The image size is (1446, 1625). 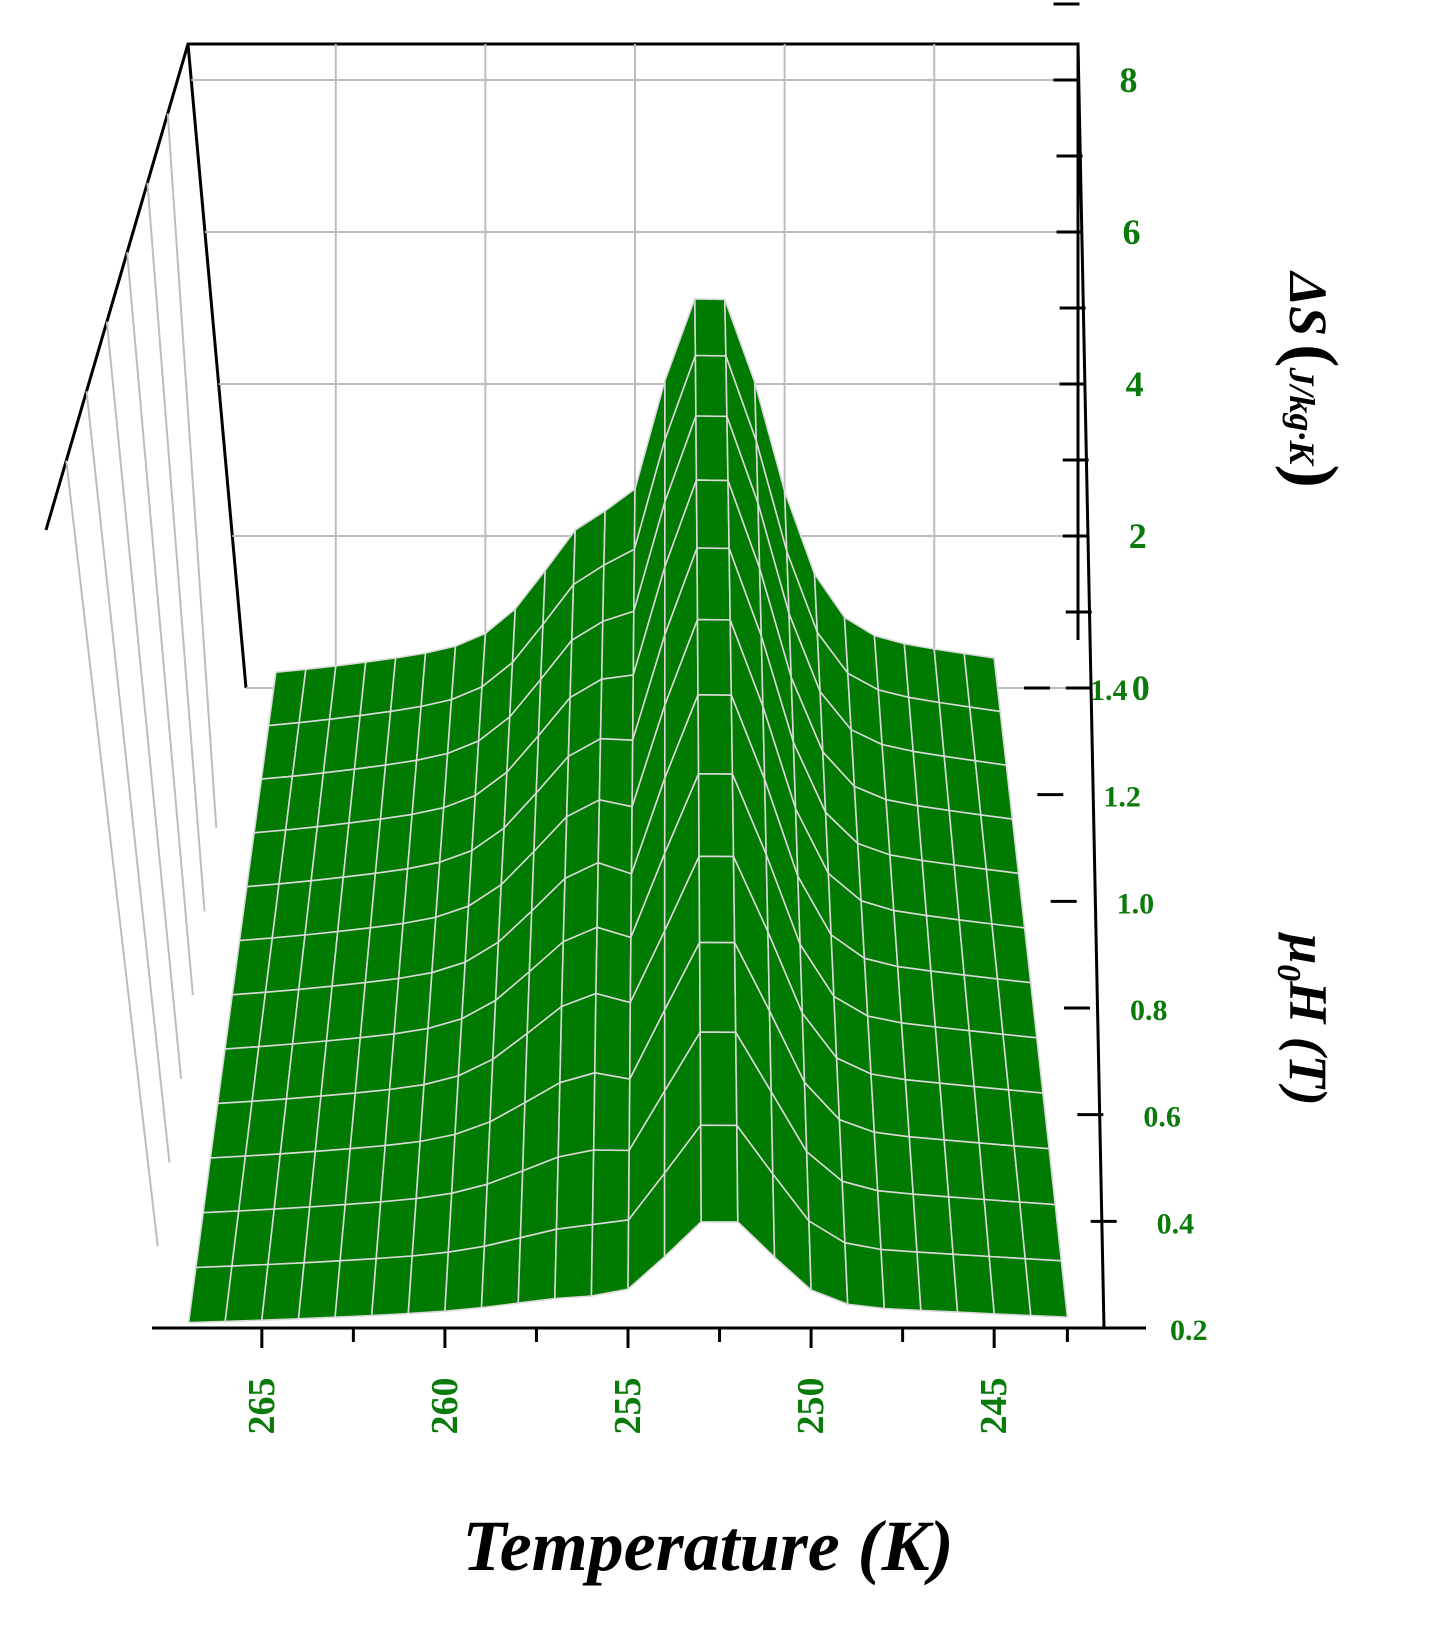 What do you see at coordinates (1308, 1042) in the screenshot?
I see `y-axis-title-rest: H (T)` at bounding box center [1308, 1042].